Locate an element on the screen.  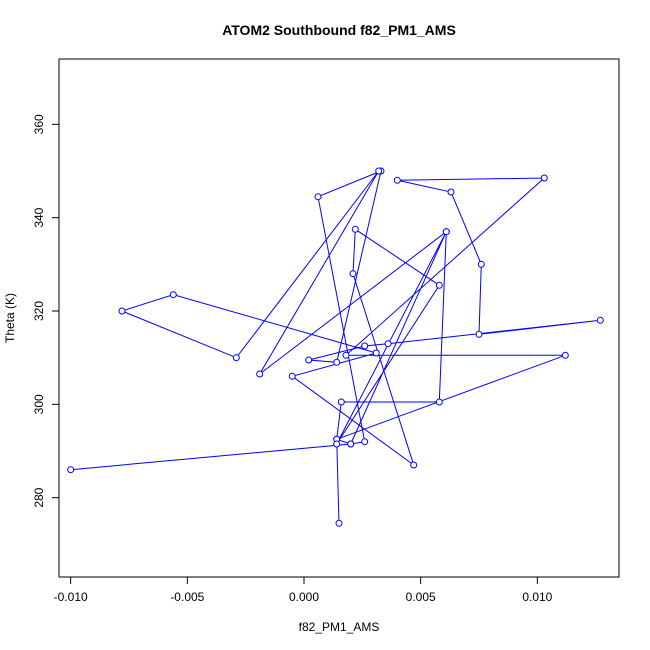
chart-title: ATOM2 Southbound f82_PM1_AMS is located at coordinates (339, 30).